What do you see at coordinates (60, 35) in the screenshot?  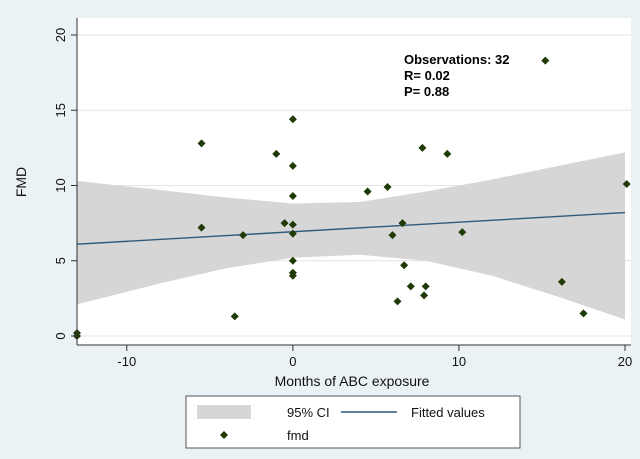 I see `y-tick-label: 20` at bounding box center [60, 35].